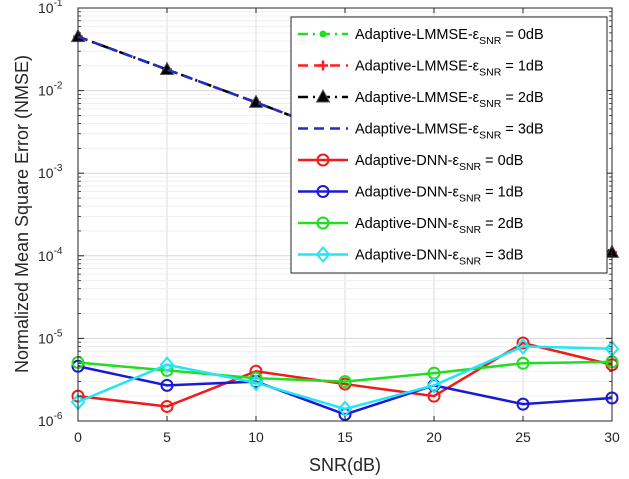  Describe the element at coordinates (523, 437) in the screenshot. I see `x-tick-label: 25` at that location.